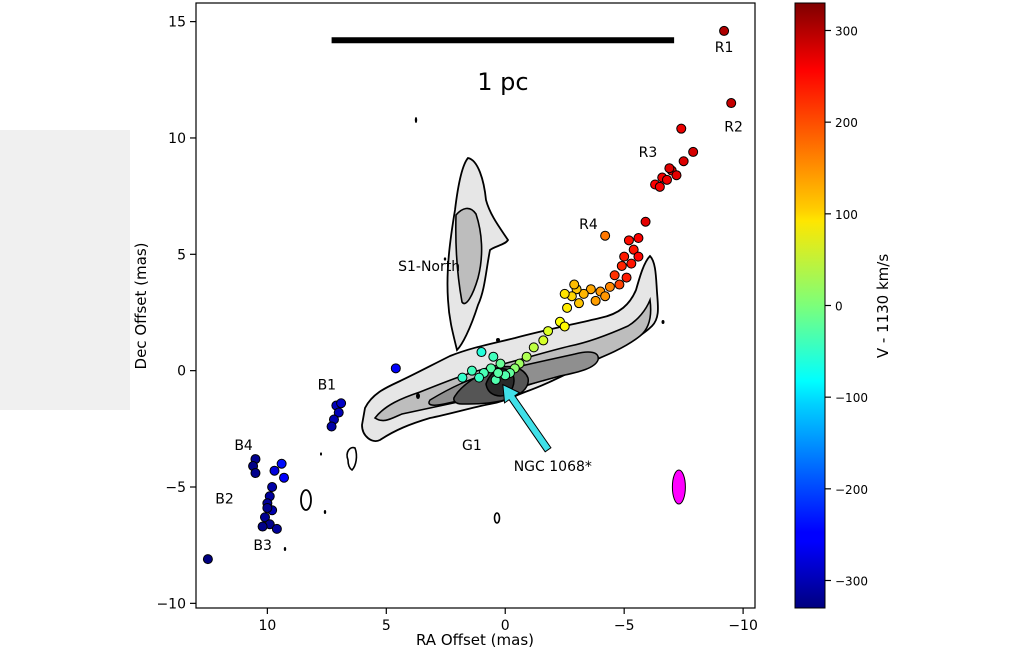 The image size is (1024, 654). Describe the element at coordinates (810, 305) in the screenshot. I see `colorbar` at that location.